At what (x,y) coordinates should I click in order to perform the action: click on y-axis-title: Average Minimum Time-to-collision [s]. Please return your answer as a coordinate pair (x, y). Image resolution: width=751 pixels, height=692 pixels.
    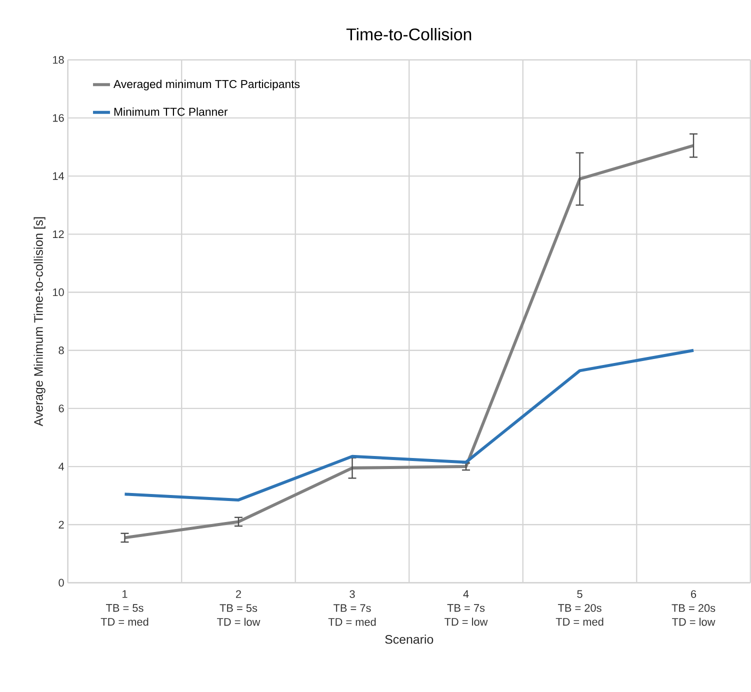
    Looking at the image, I should click on (40, 321).